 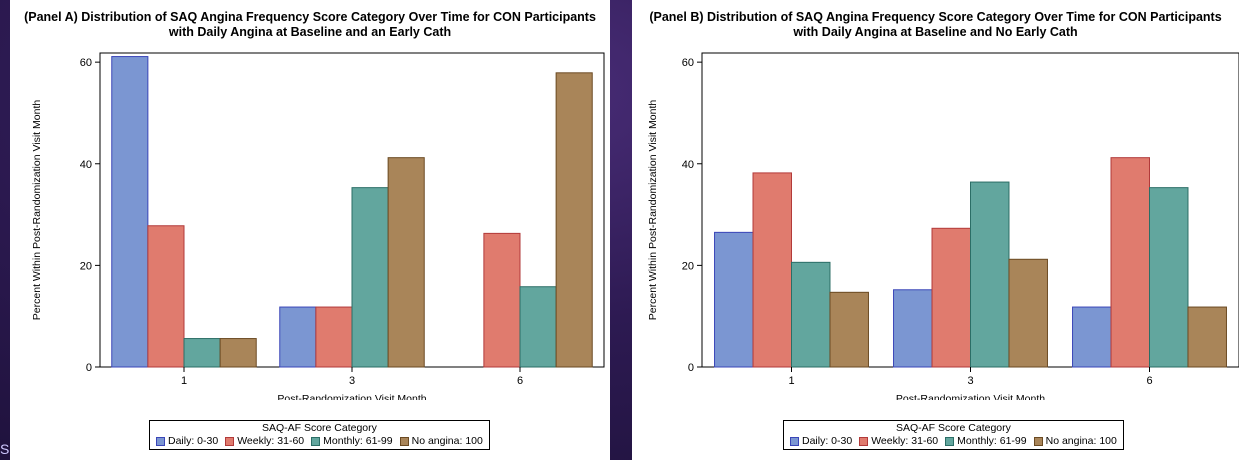 I want to click on slide-corner-text: S, so click(x=5, y=449).